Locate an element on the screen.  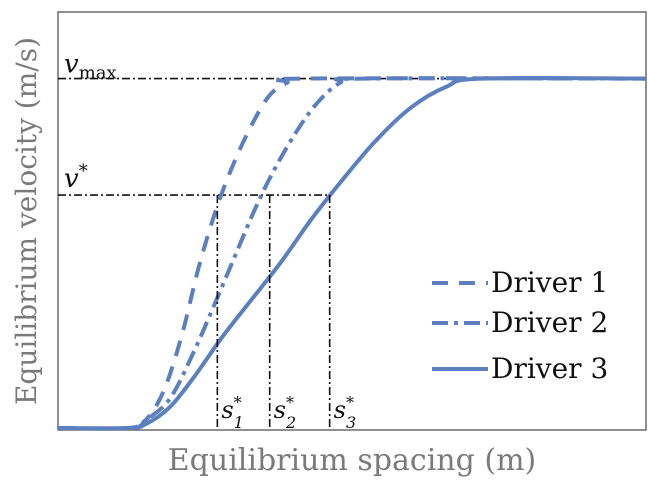
y-axis-label: Equilibrium velocity (m/s) is located at coordinates (26, 221).